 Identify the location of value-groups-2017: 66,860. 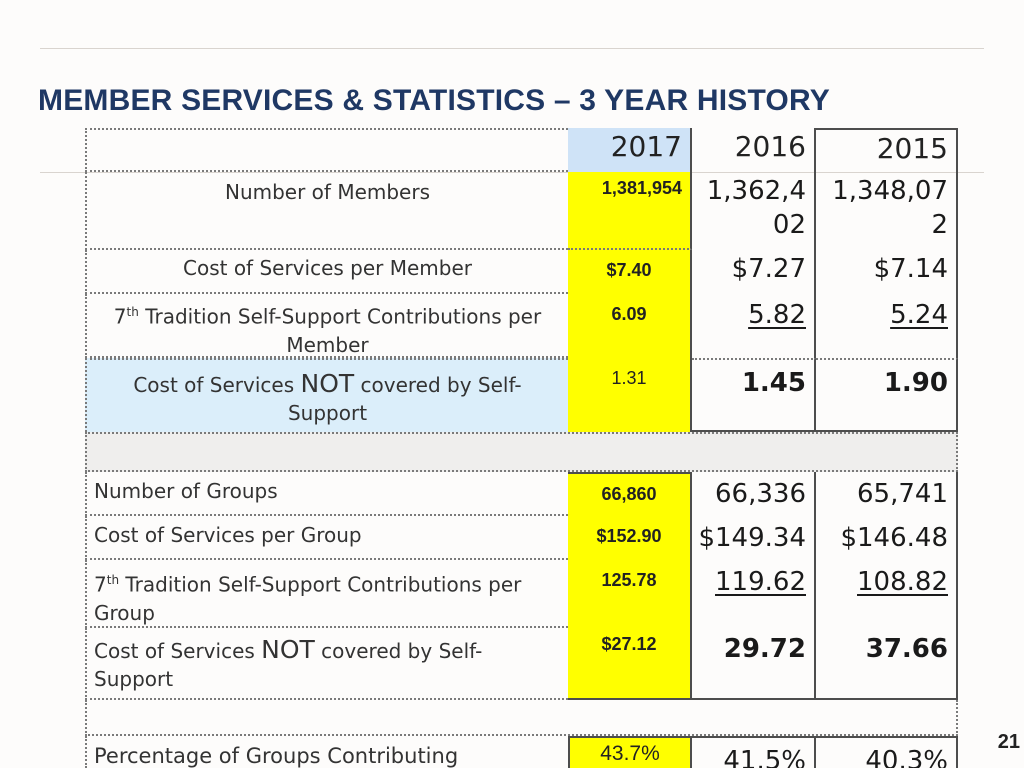
(630, 494).